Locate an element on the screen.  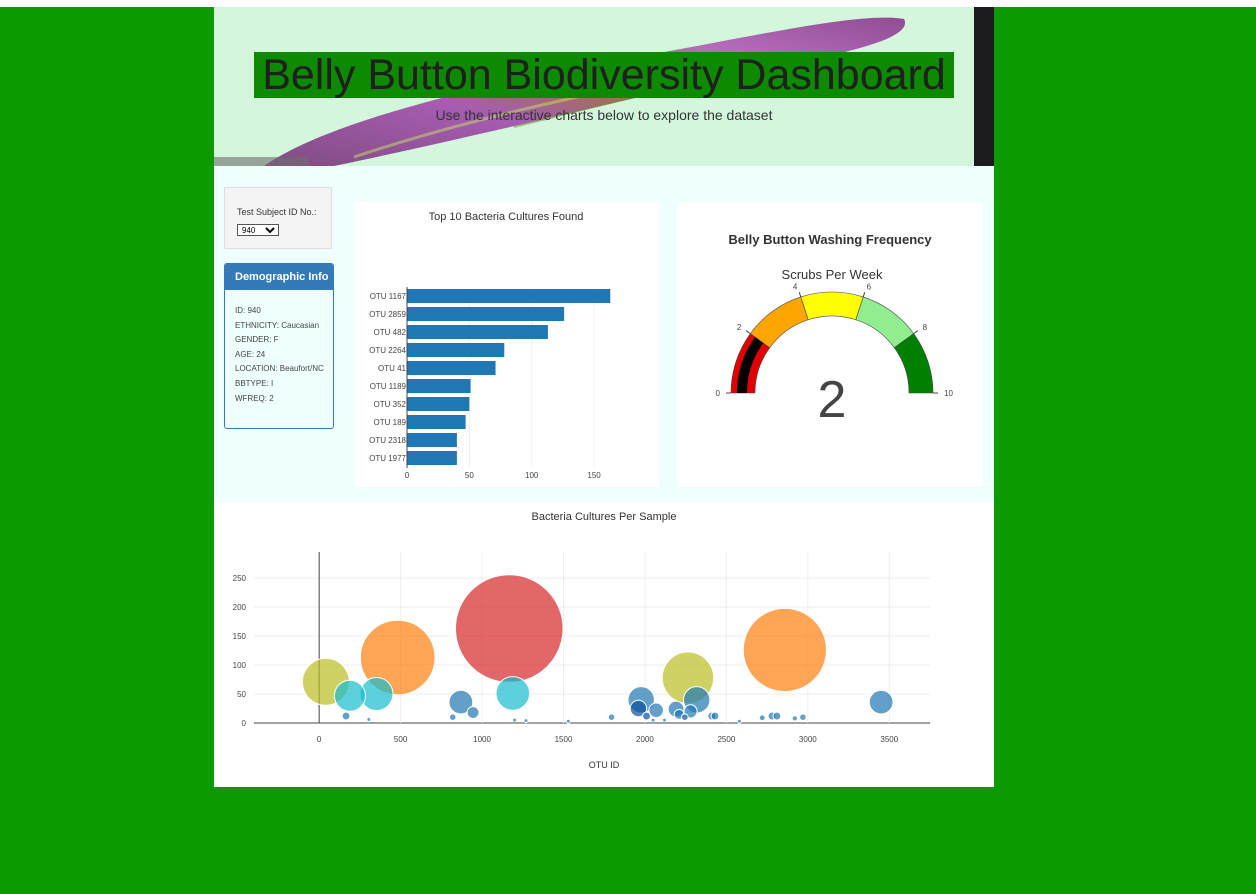
gauge-tick-label: 4 is located at coordinates (795, 286).